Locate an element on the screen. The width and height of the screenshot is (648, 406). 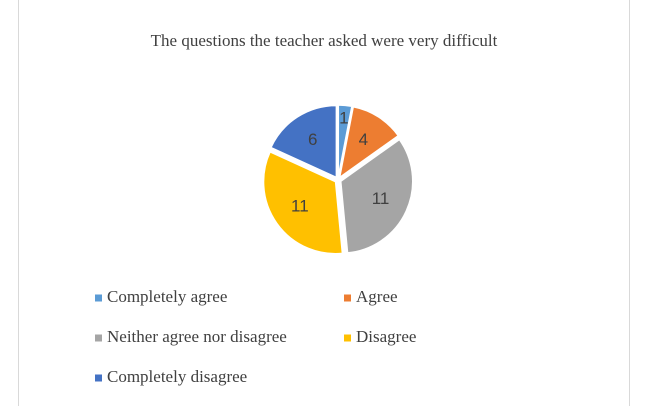
data-label: 4 is located at coordinates (363, 139).